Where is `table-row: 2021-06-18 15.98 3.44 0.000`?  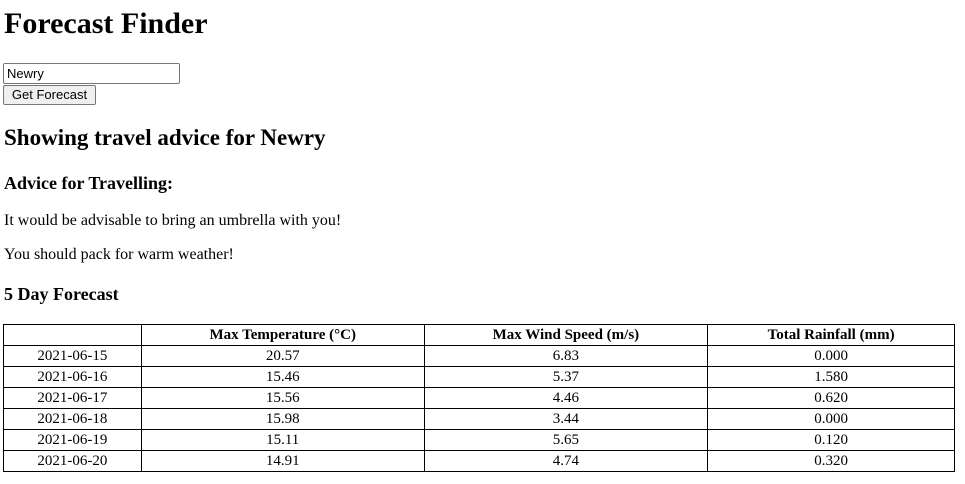 table-row: 2021-06-18 15.98 3.44 0.000 is located at coordinates (479, 419).